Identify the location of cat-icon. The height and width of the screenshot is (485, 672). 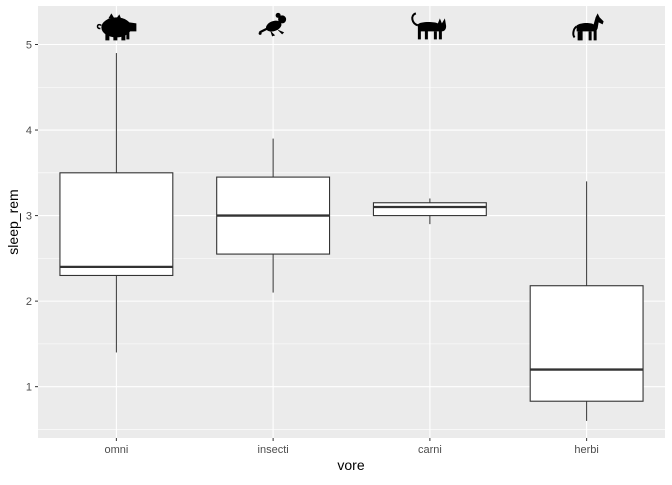
(429, 26).